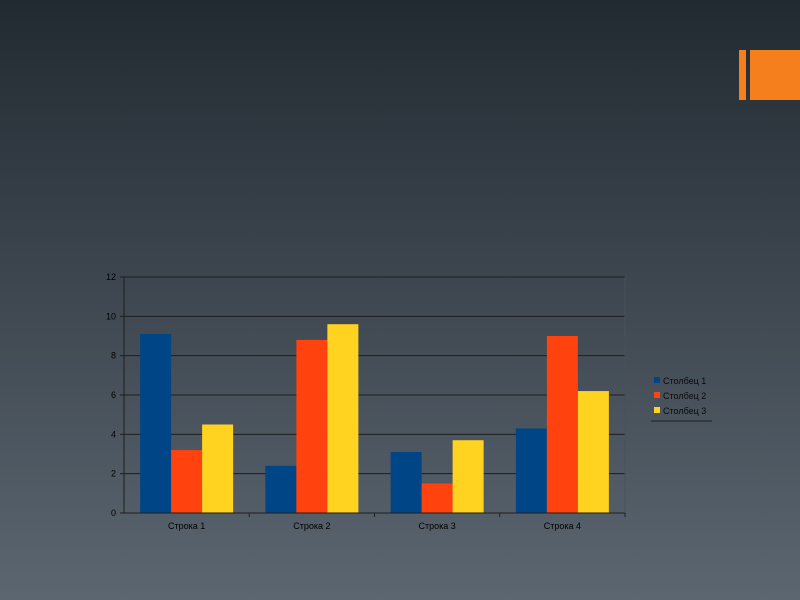  Describe the element at coordinates (113, 474) in the screenshot. I see `y-tick-label: 2` at that location.